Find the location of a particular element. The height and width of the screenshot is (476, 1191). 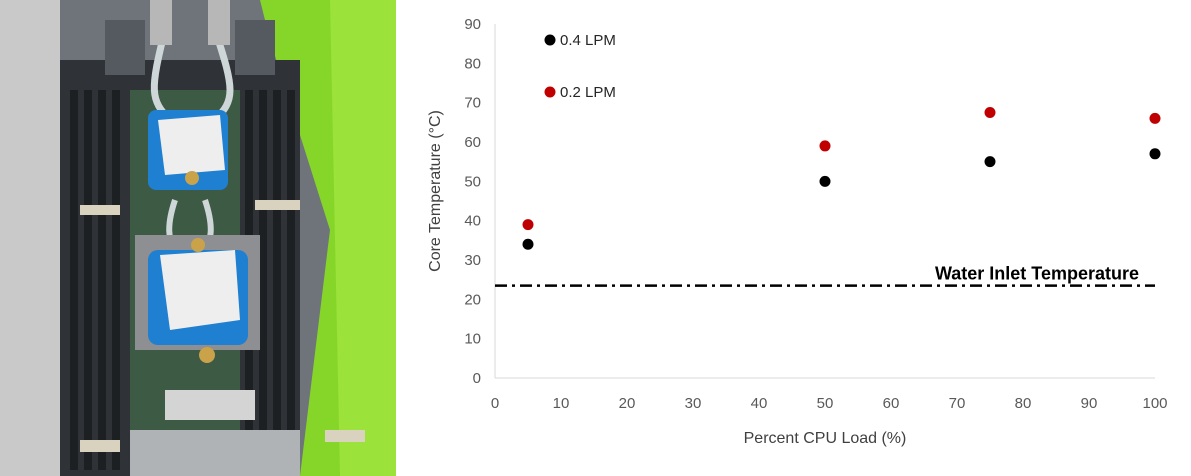

legend-label: 0.4 LPM is located at coordinates (588, 40).